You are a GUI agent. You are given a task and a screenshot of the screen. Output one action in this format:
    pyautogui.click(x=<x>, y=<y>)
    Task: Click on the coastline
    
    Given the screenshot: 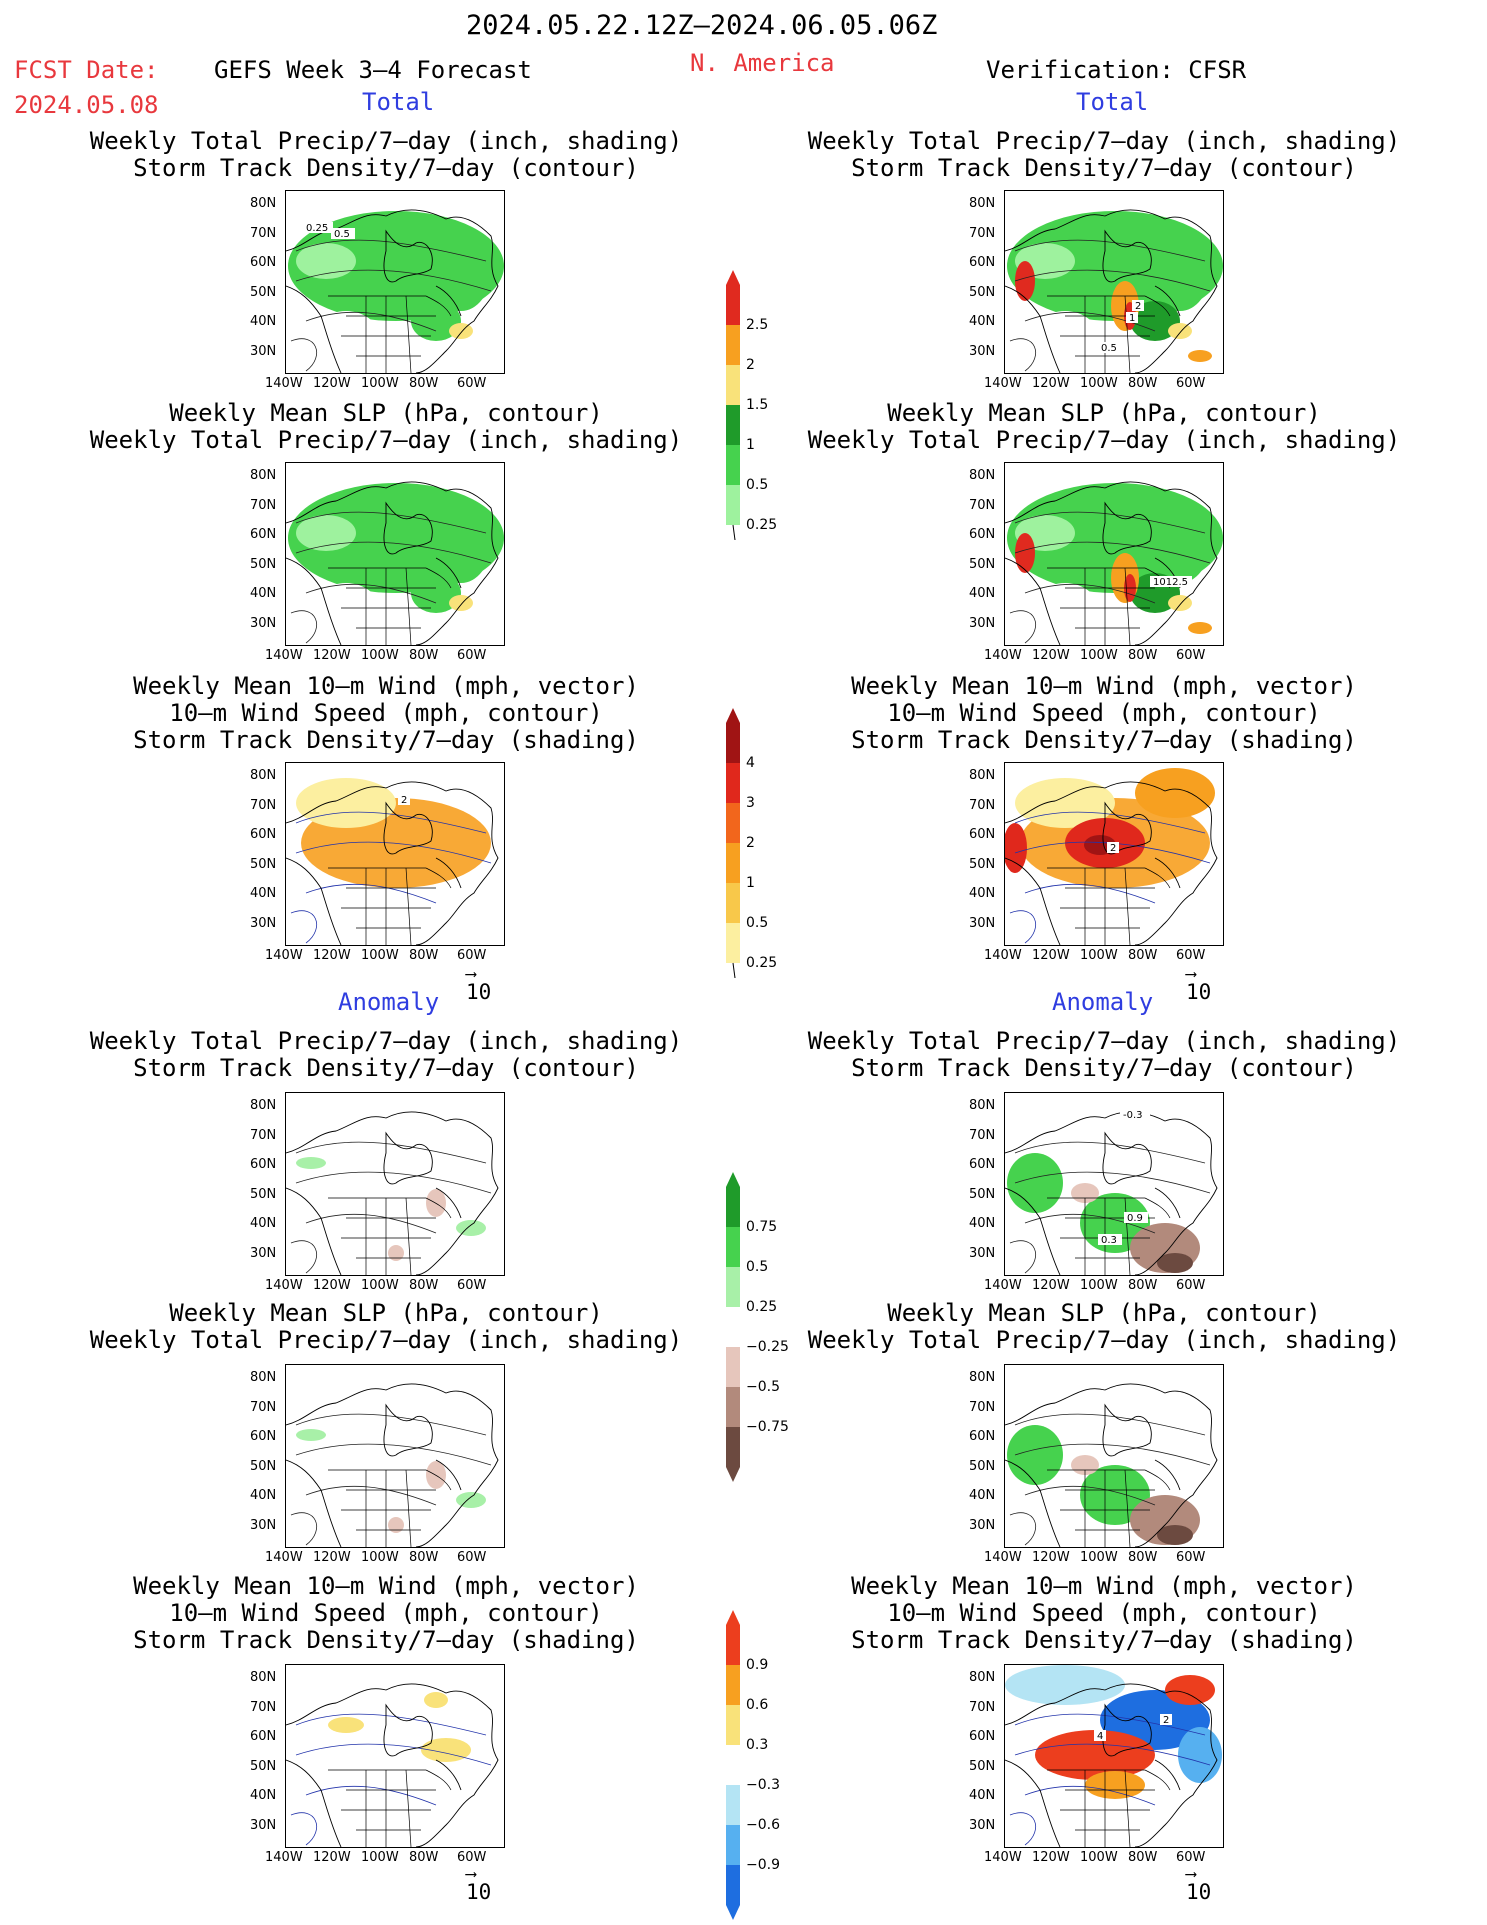 What is the action you would take?
    pyautogui.click(x=392, y=863)
    